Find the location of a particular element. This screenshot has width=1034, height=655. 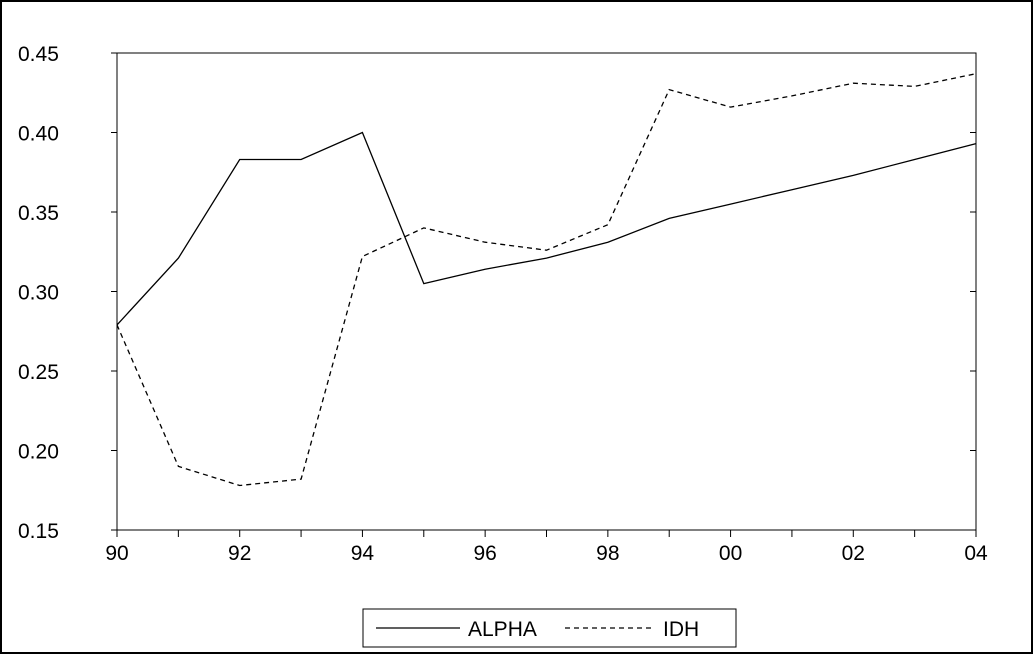

y-tick-label: 0.25 is located at coordinates (38, 372).